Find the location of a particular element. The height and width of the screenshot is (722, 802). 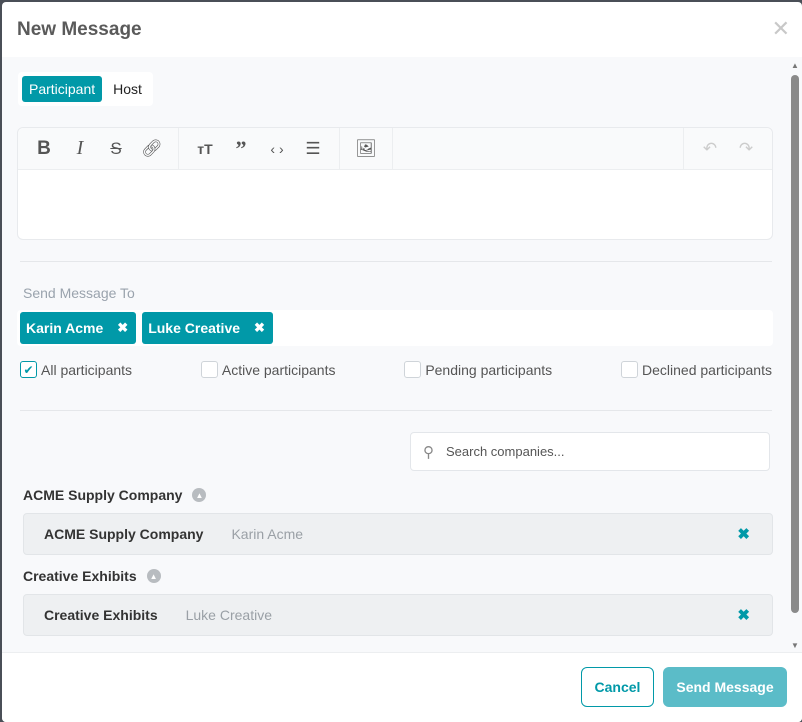

modal-footer: Cancel Send Message is located at coordinates (402, 687).